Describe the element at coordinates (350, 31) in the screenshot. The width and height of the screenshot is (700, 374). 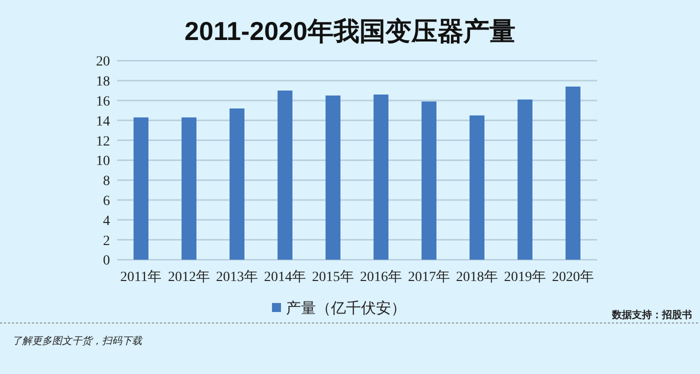
I see `chart-title: 2011-2020年我国变压器产量` at that location.